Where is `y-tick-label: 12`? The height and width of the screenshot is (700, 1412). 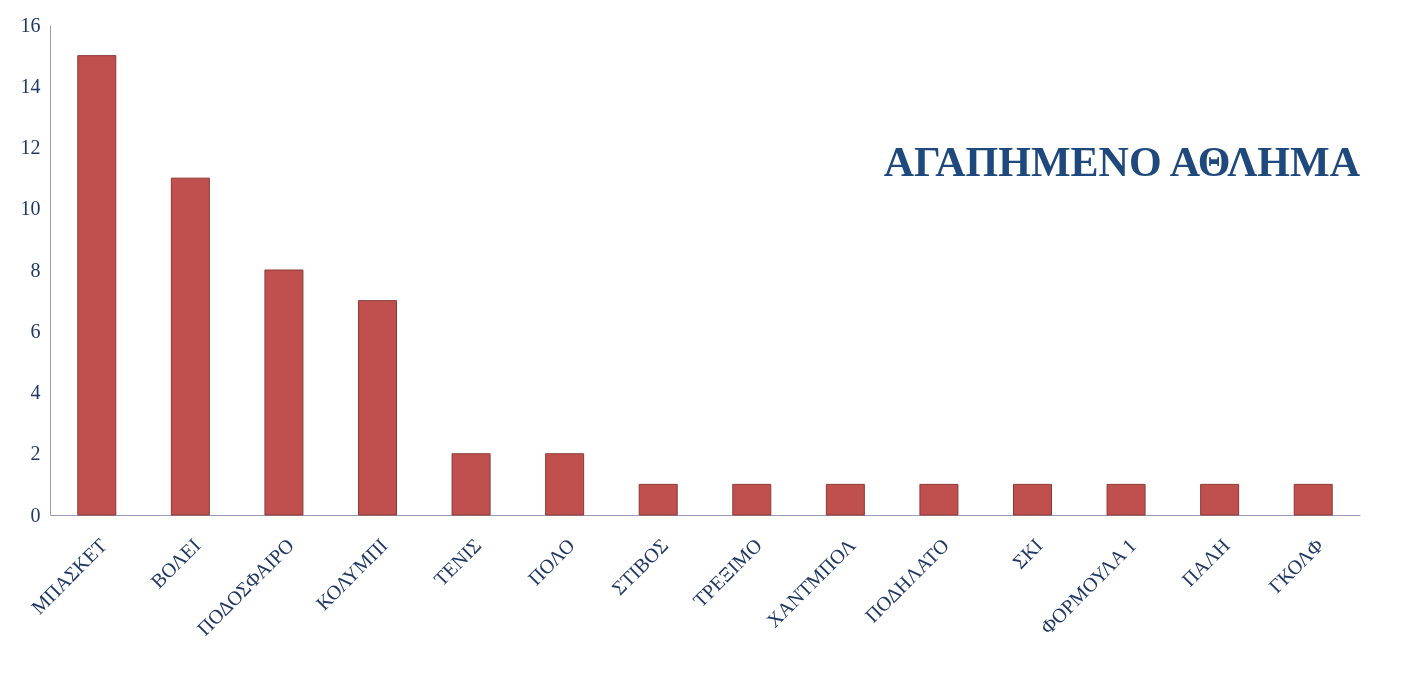 y-tick-label: 12 is located at coordinates (30, 147).